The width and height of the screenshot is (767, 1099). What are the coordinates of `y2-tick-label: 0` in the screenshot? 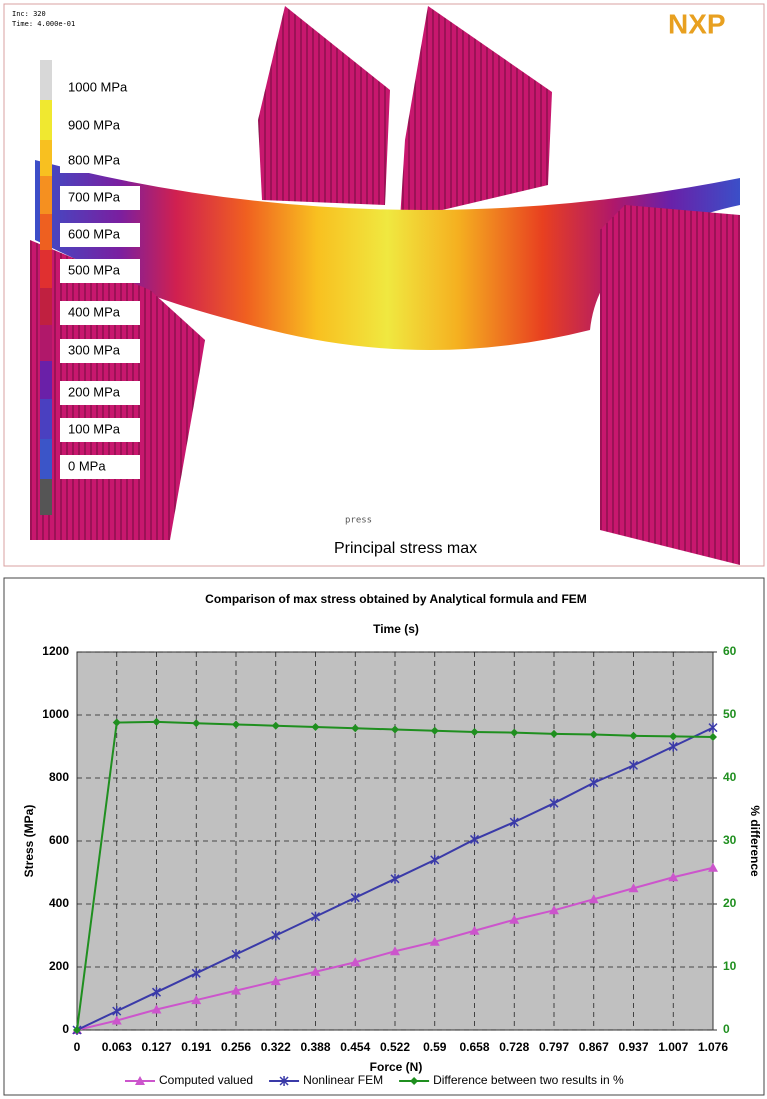 It's located at (726, 1029).